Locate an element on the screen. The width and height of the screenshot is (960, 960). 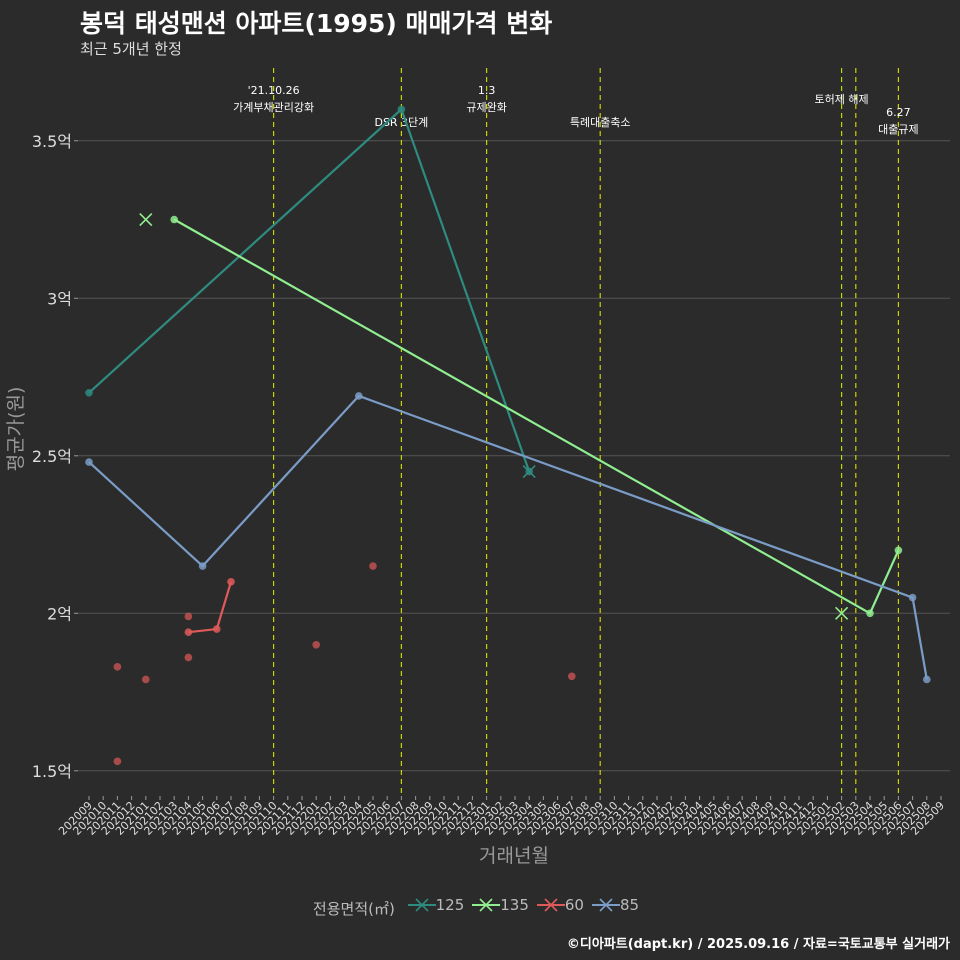
event-label: '21.10.26 is located at coordinates (274, 90).